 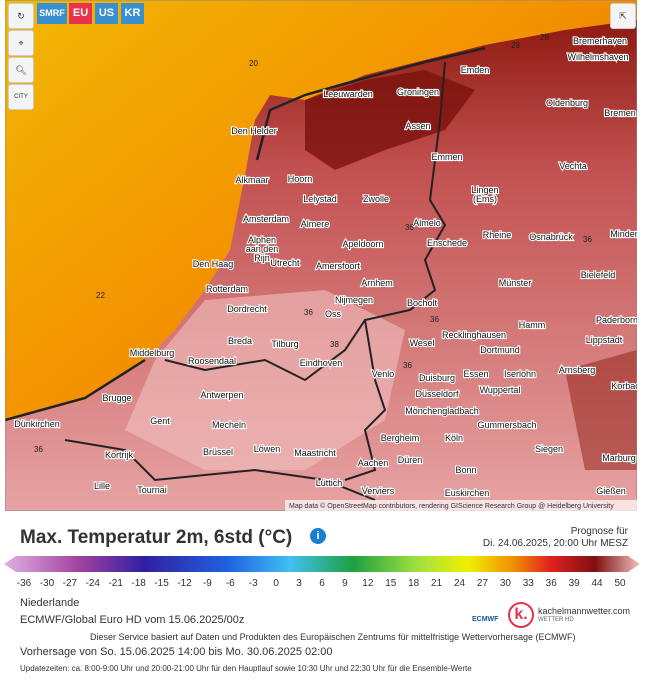 I want to click on city-label: Roosendaal, so click(x=212, y=361).